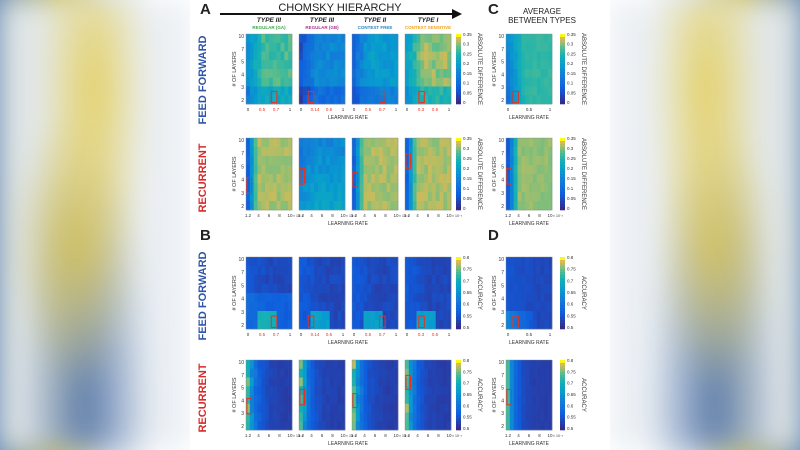 The width and height of the screenshot is (800, 450). Describe the element at coordinates (375, 293) in the screenshot. I see `heatmap-frame` at that location.